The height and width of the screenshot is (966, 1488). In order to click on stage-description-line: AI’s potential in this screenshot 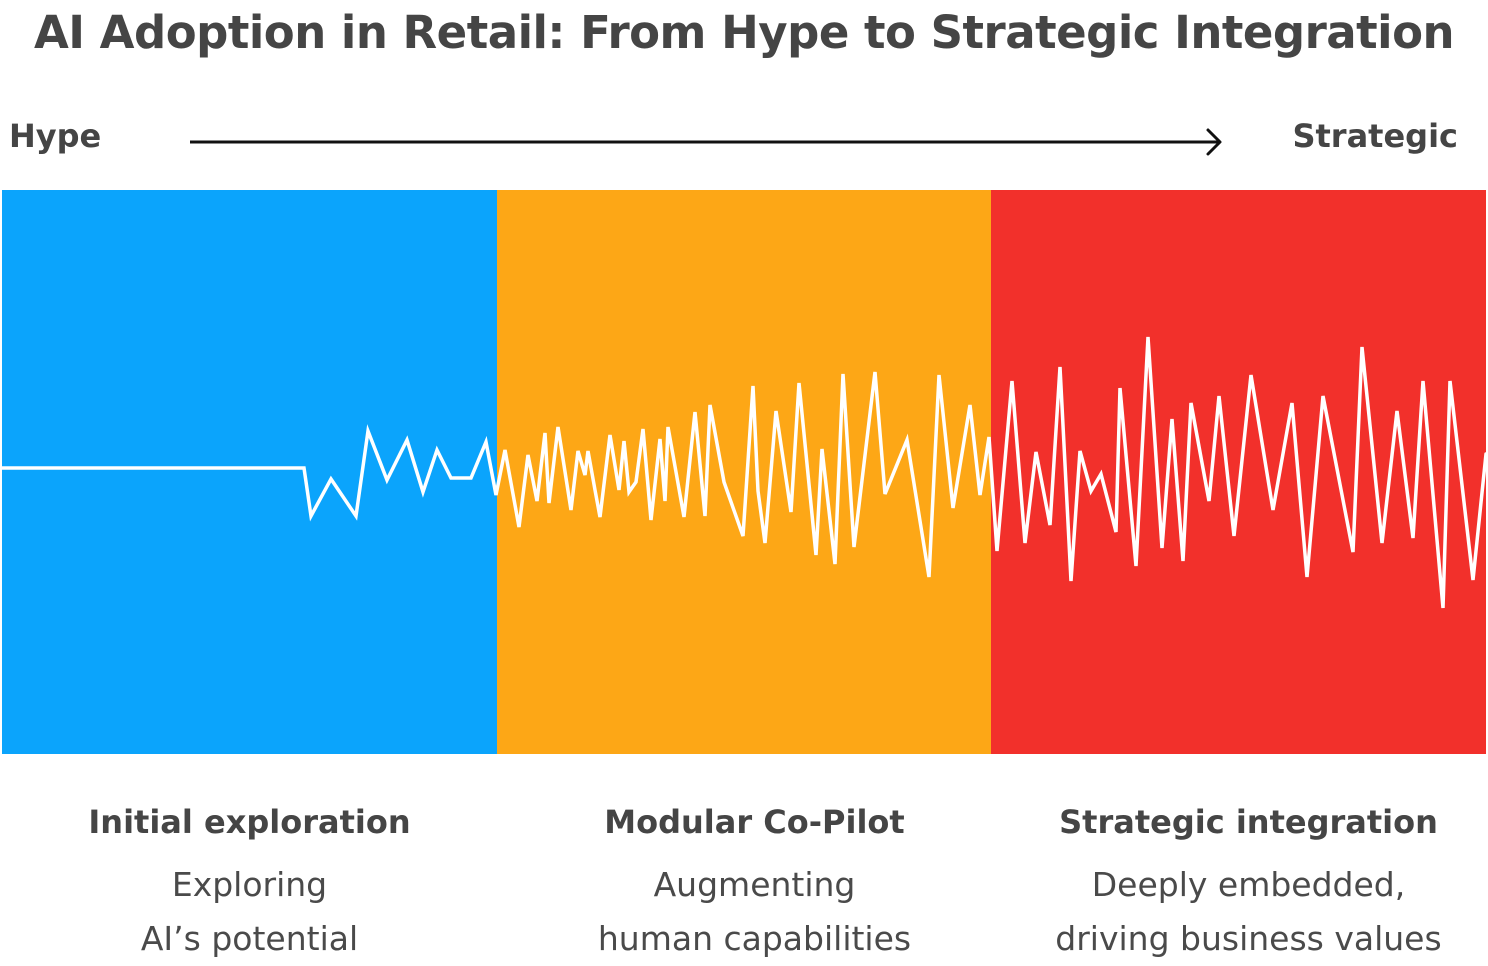, I will do `click(249, 938)`.